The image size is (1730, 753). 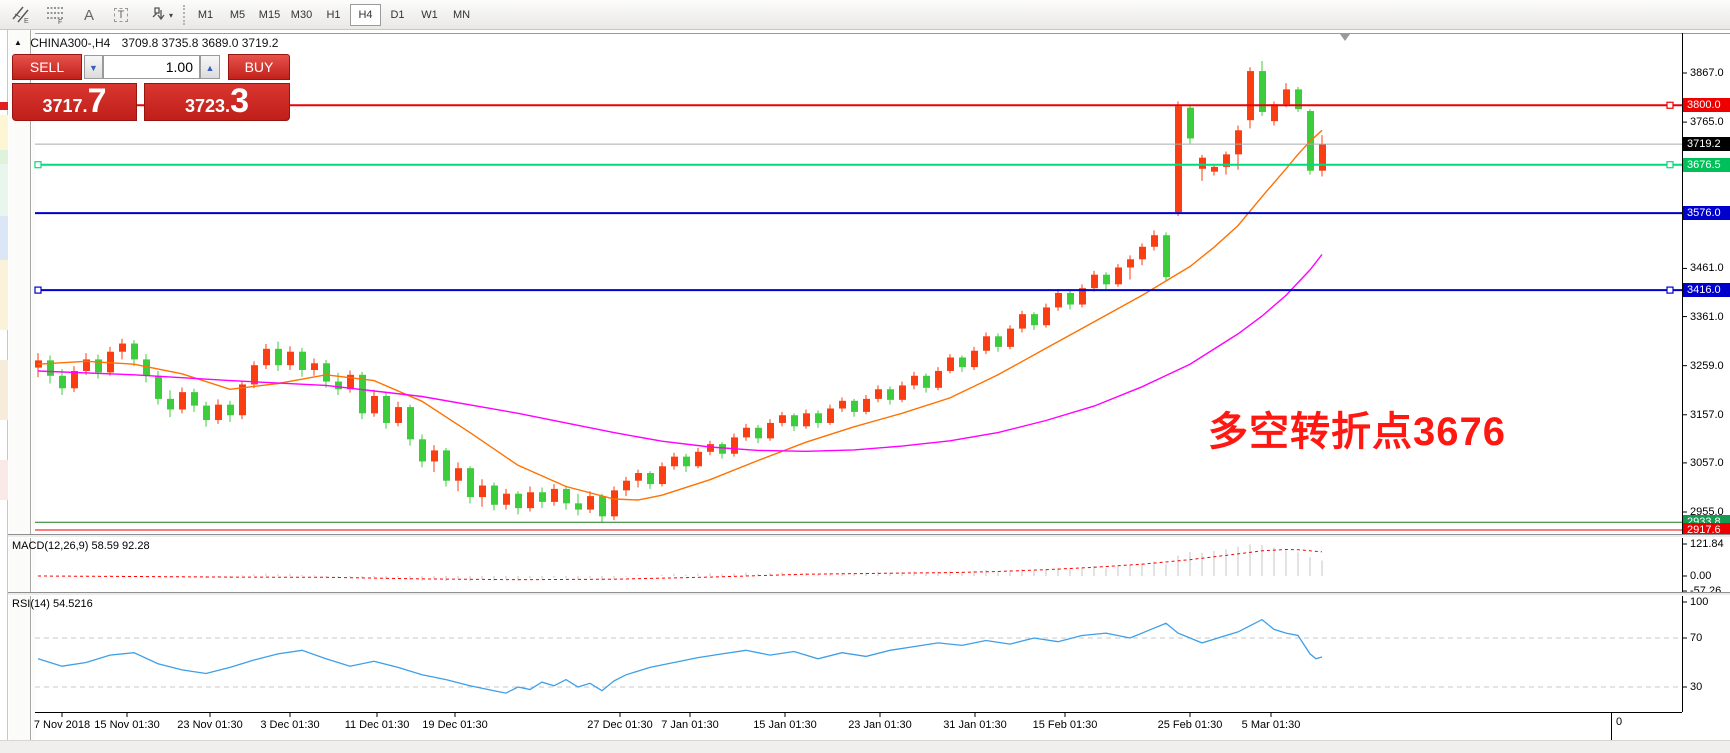 What do you see at coordinates (4, 391) in the screenshot?
I see `left-edge-strip` at bounding box center [4, 391].